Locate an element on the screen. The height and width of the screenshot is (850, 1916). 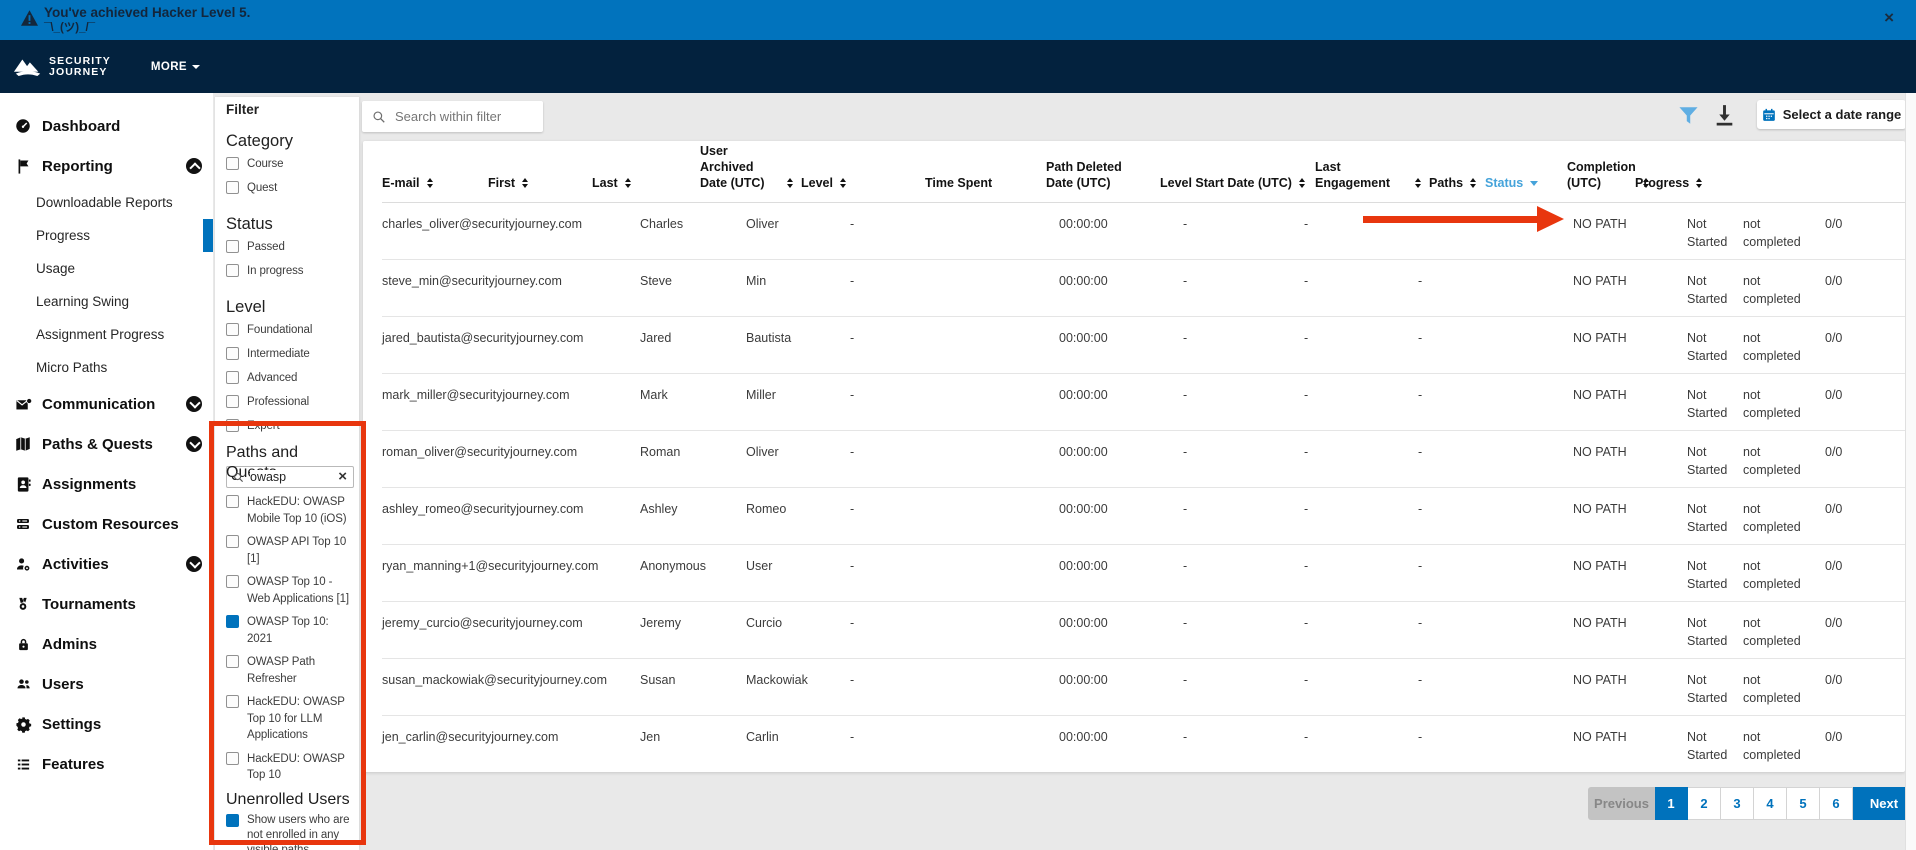
banner-close-icon: × is located at coordinates (1889, 17).